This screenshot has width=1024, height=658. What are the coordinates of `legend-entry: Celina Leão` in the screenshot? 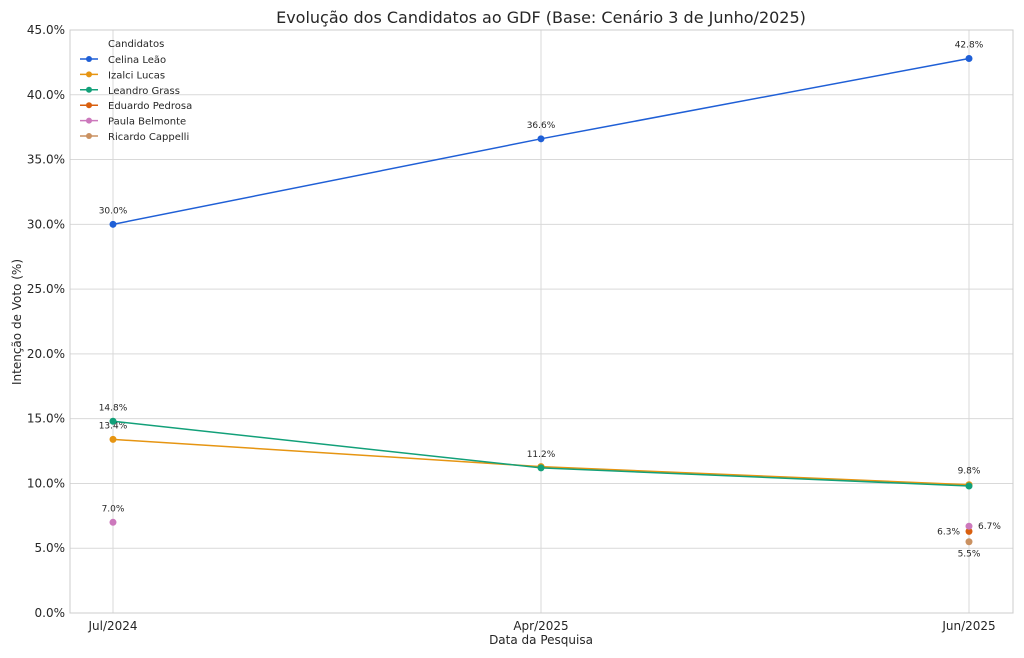 It's located at (137, 60).